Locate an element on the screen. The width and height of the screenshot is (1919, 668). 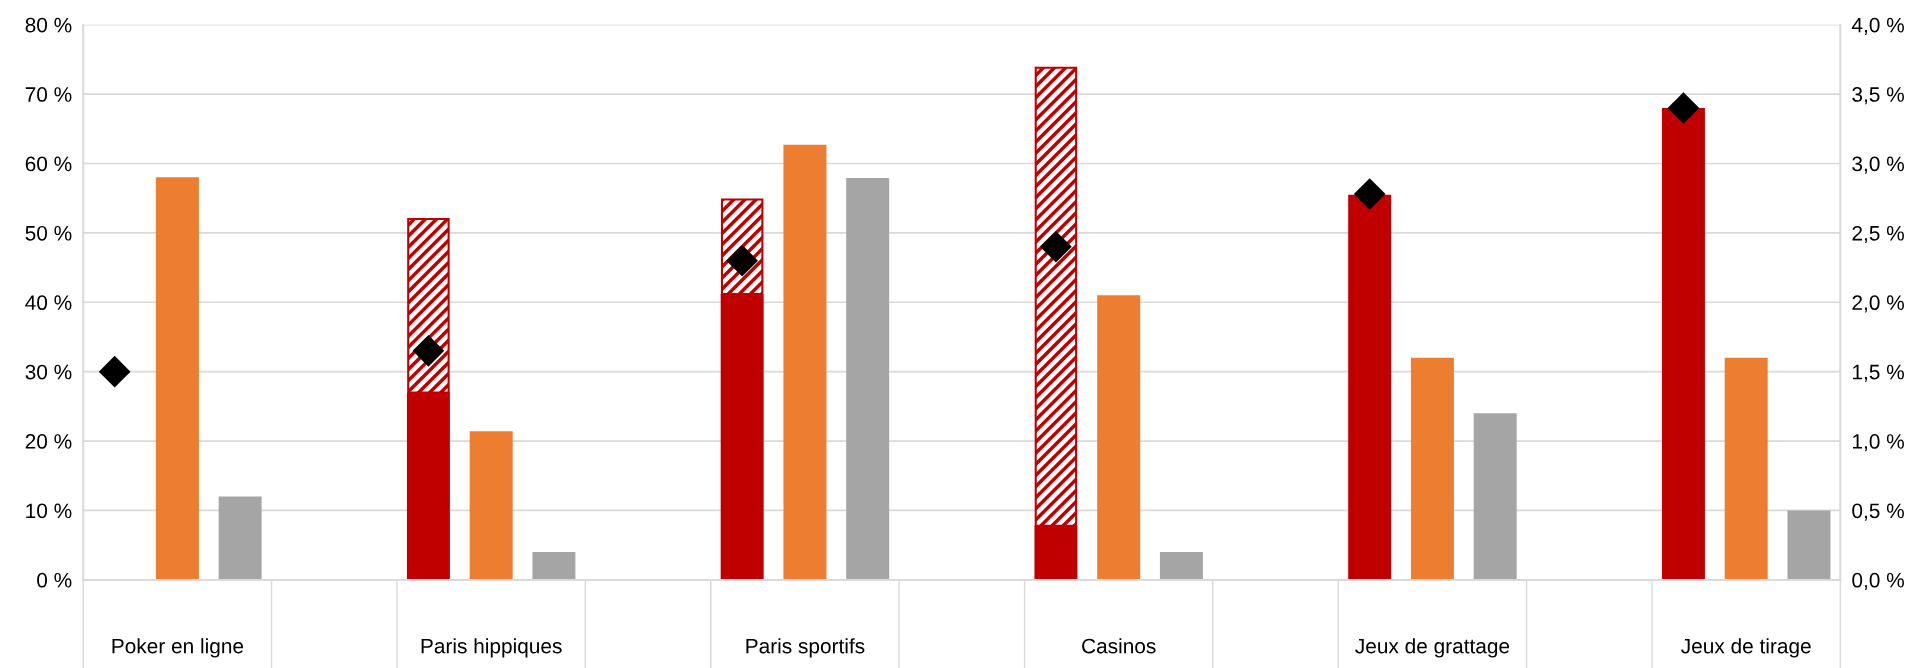
y-tick-label: 50 % is located at coordinates (48, 233).